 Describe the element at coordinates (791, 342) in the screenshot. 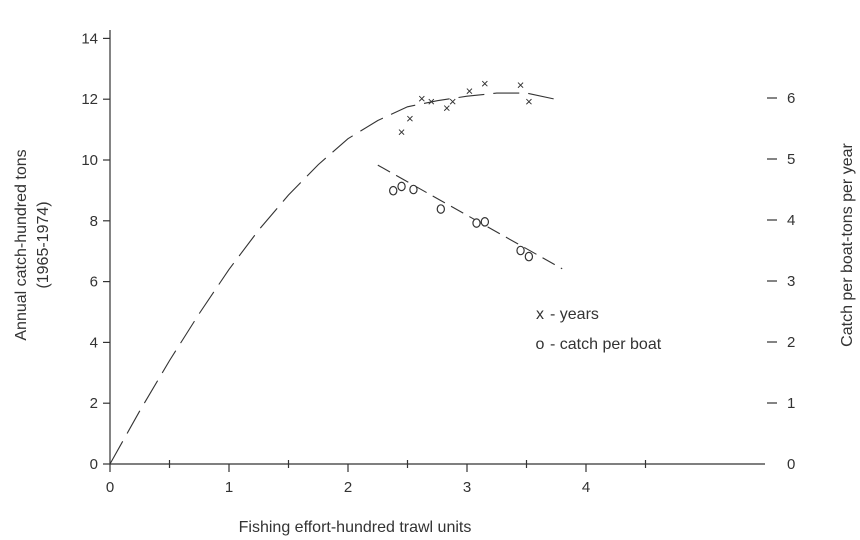

I see `y-right-tick-label: 2` at that location.